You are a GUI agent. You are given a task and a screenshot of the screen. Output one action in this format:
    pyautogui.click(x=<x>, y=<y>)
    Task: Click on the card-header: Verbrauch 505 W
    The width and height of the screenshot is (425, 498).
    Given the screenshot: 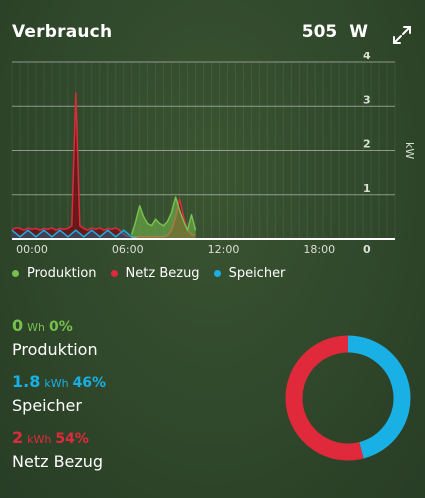 What is the action you would take?
    pyautogui.click(x=212, y=35)
    